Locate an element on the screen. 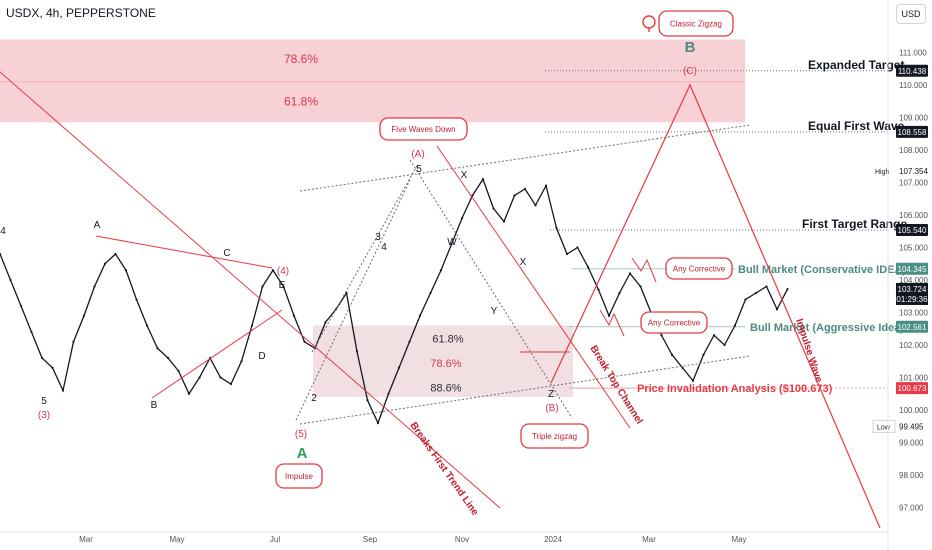 The height and width of the screenshot is (550, 932). y-tick-label: 97.000 is located at coordinates (911, 508).